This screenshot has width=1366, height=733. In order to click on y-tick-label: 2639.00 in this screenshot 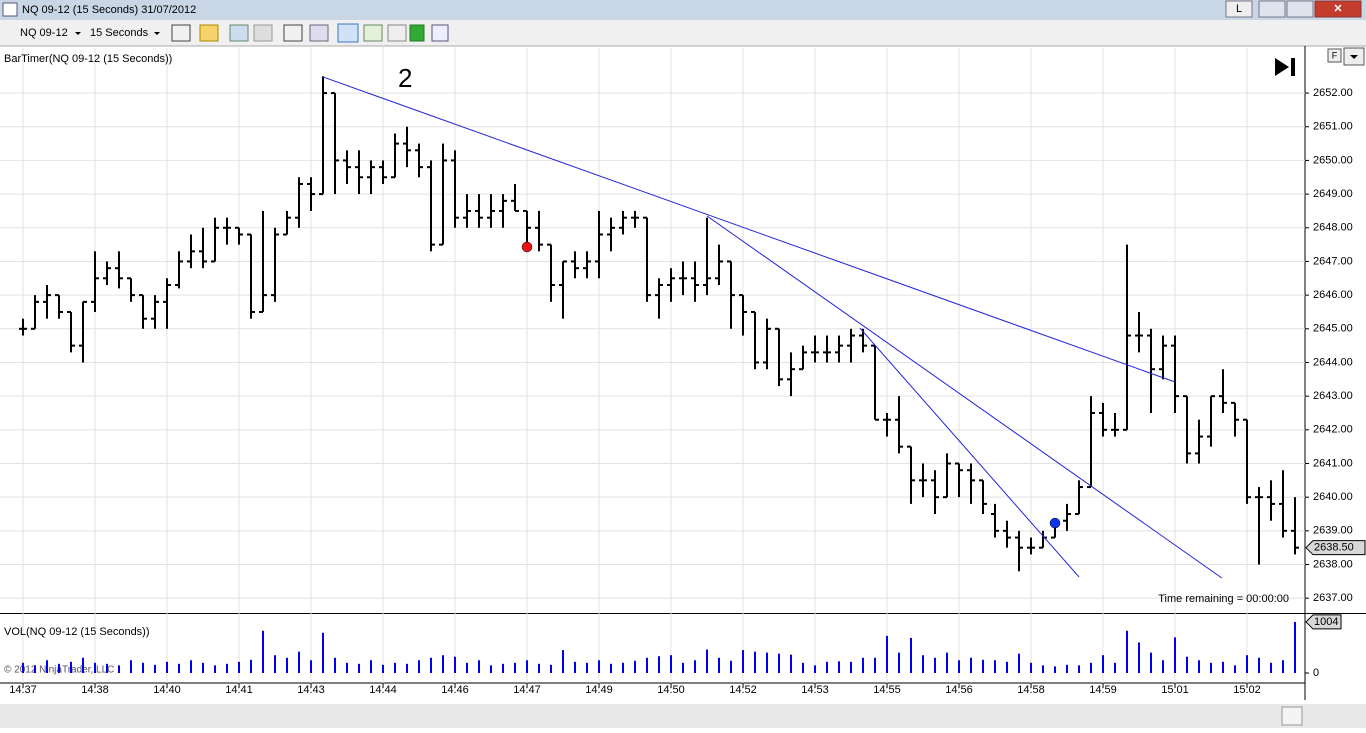, I will do `click(1333, 531)`.